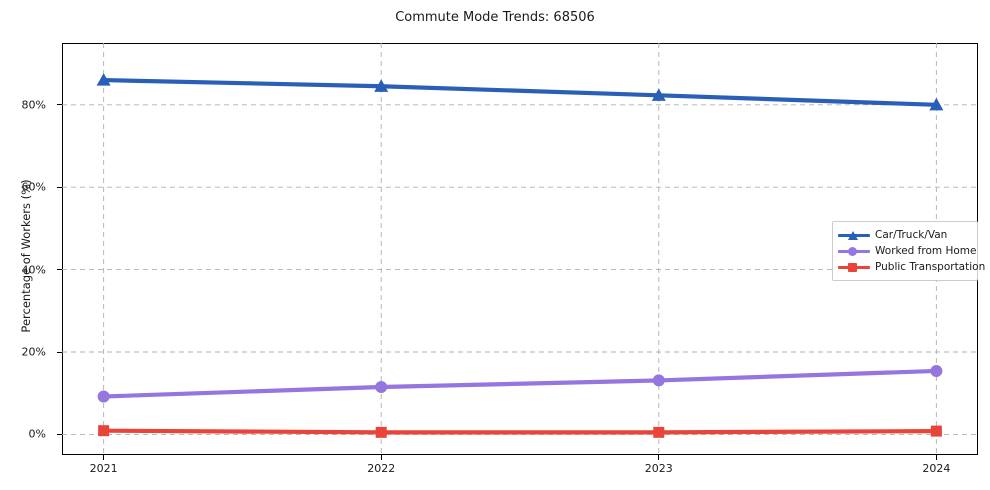  What do you see at coordinates (33, 187) in the screenshot?
I see `y-axis-tick-label: 60%` at bounding box center [33, 187].